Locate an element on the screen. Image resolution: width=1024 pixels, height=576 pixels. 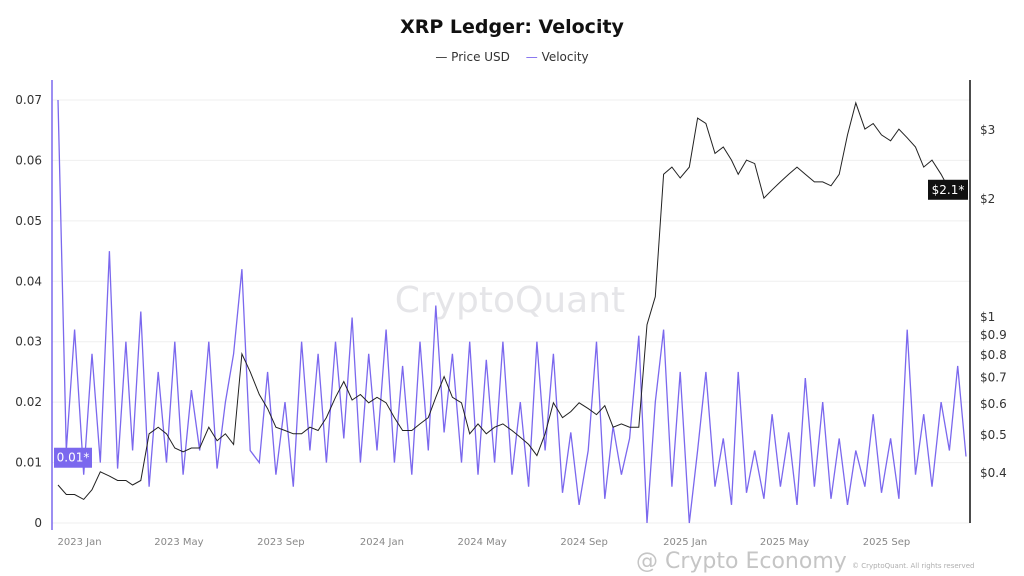
legend-swatch-price: — is located at coordinates (443, 57).